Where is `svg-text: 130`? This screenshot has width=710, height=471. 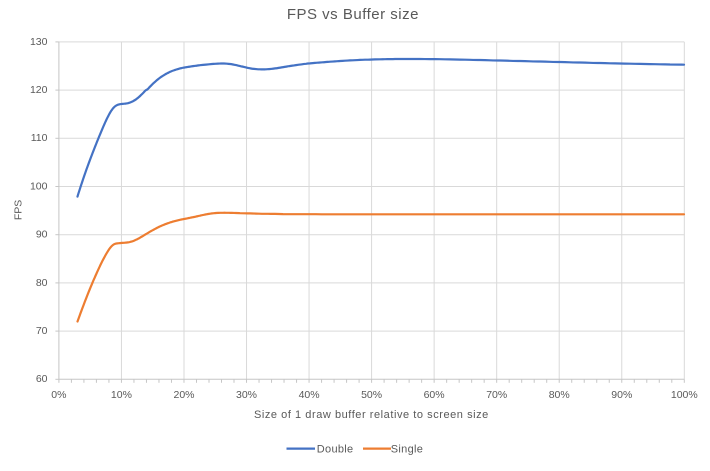 svg-text: 130 is located at coordinates (39, 42).